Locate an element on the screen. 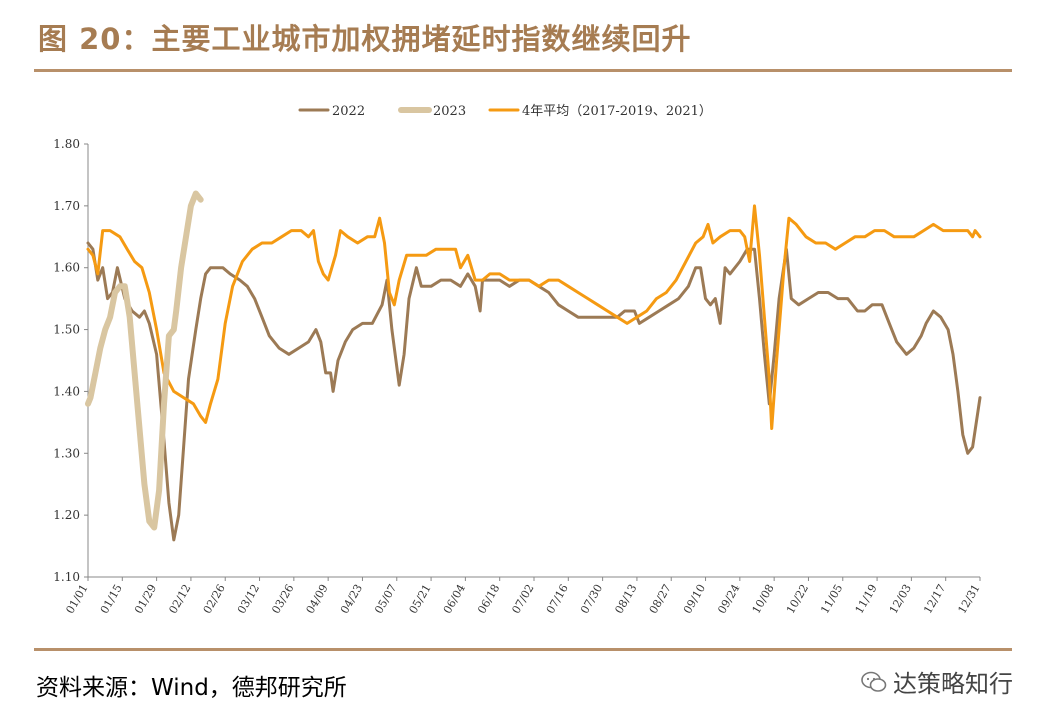  y-tick-label: 1.70 is located at coordinates (66, 206).